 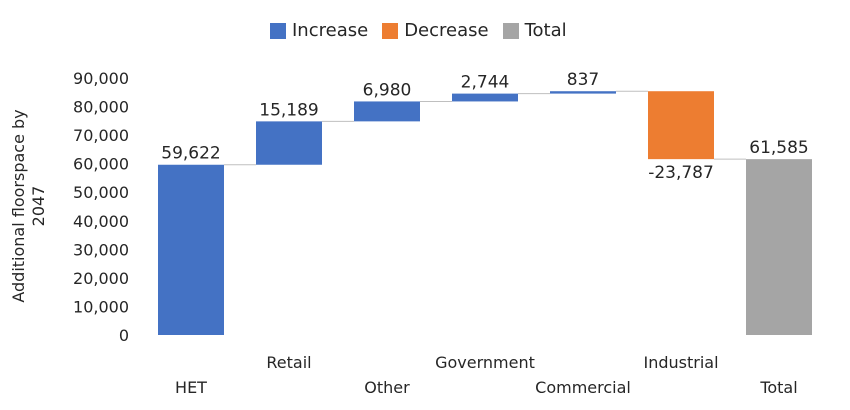 I want to click on x-tick-label-commercial: Commercial, so click(x=583, y=387).